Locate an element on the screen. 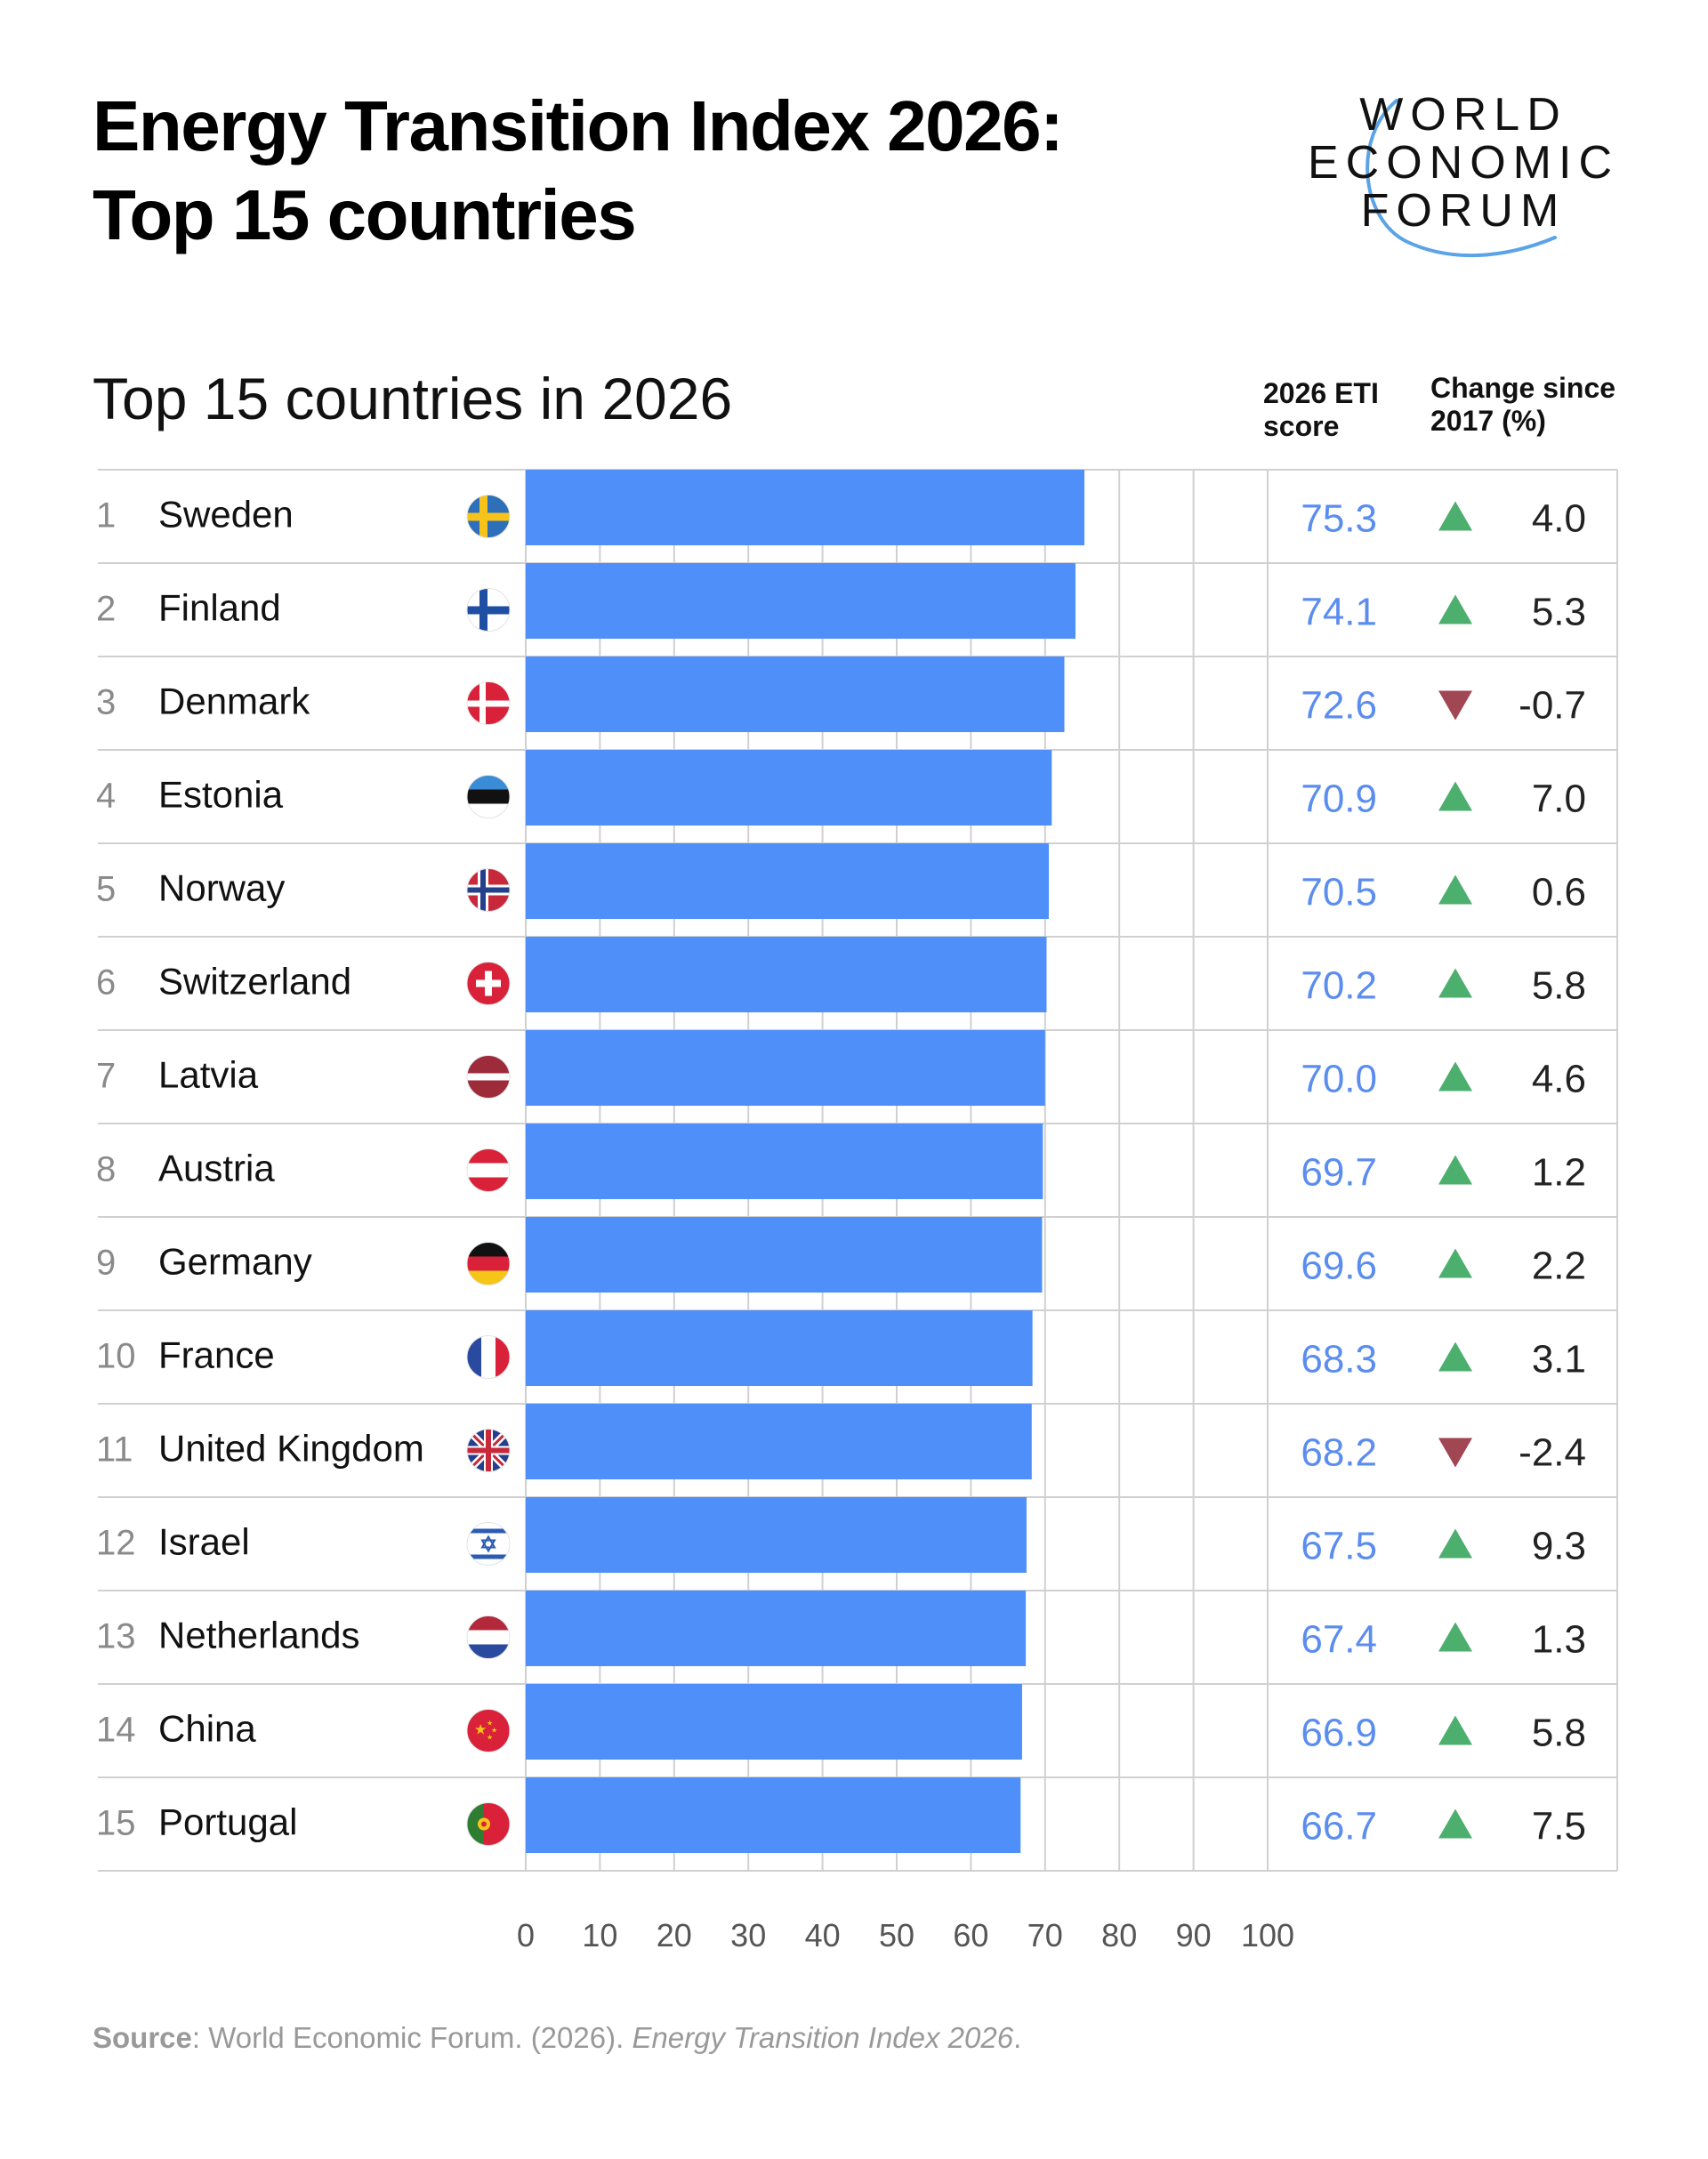 The image size is (1708, 2159). denmark-flag is located at coordinates (488, 703).